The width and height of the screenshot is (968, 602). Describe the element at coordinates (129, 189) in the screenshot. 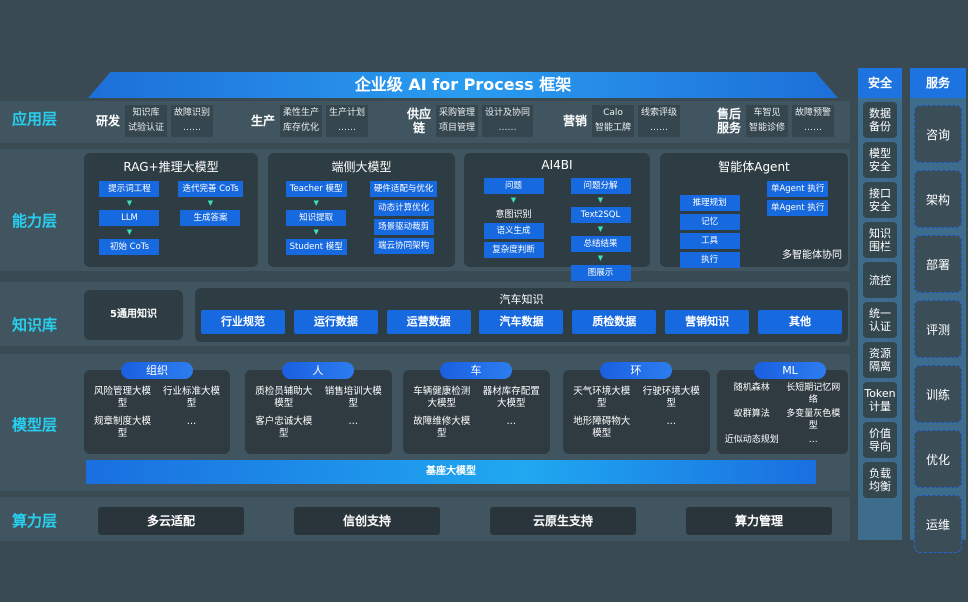

I see `step-box: 提示词工程` at that location.